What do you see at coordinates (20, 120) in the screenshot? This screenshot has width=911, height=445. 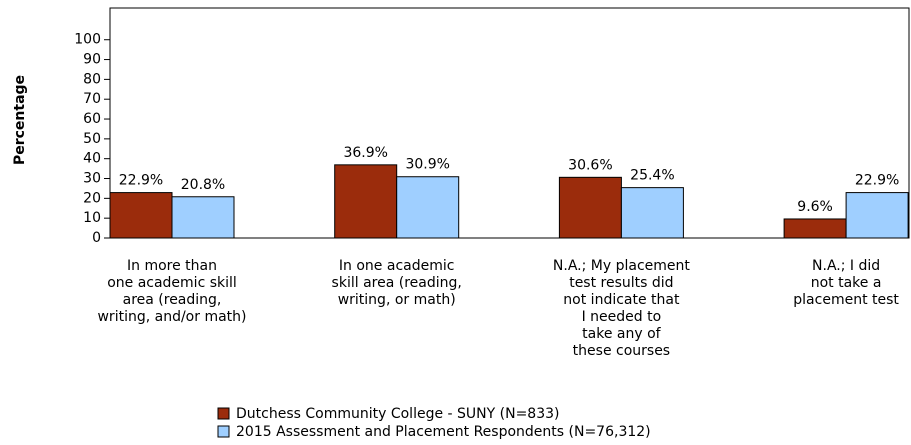 I see `y-axis-label: Percentage` at bounding box center [20, 120].